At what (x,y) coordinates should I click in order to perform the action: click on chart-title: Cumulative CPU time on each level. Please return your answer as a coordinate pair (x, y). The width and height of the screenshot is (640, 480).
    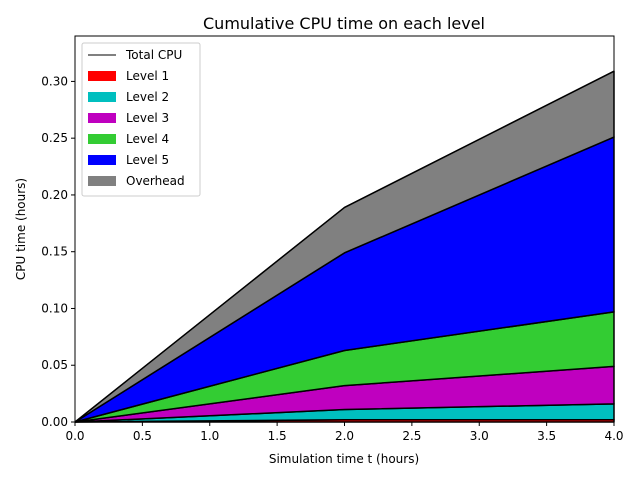
    Looking at the image, I should click on (344, 23).